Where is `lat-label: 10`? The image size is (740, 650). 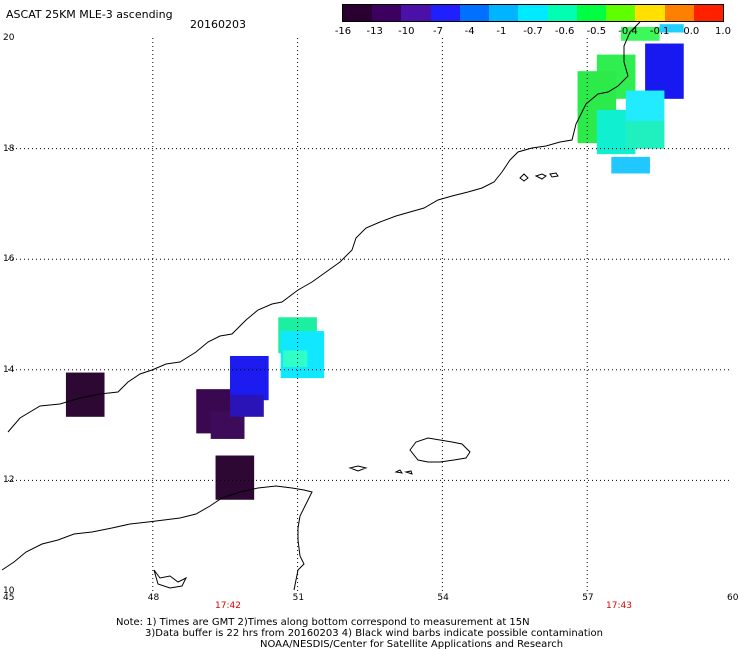
lat-label: 10 is located at coordinates (9, 591).